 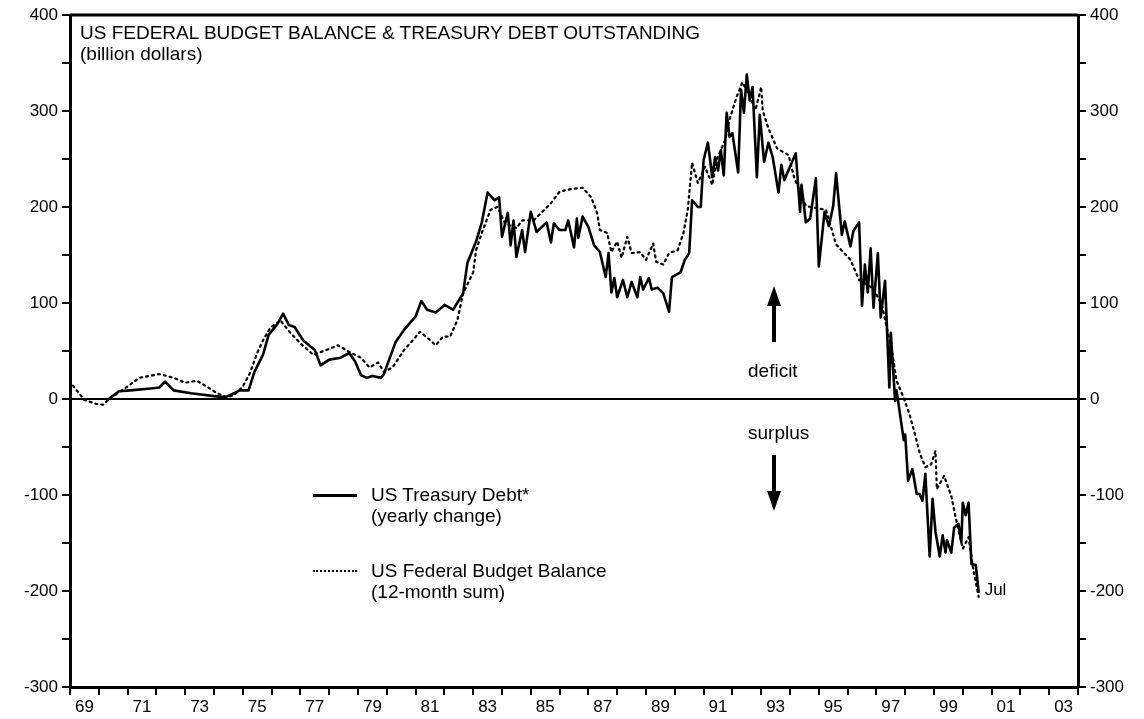 I want to click on annotation: surplus, so click(x=779, y=432).